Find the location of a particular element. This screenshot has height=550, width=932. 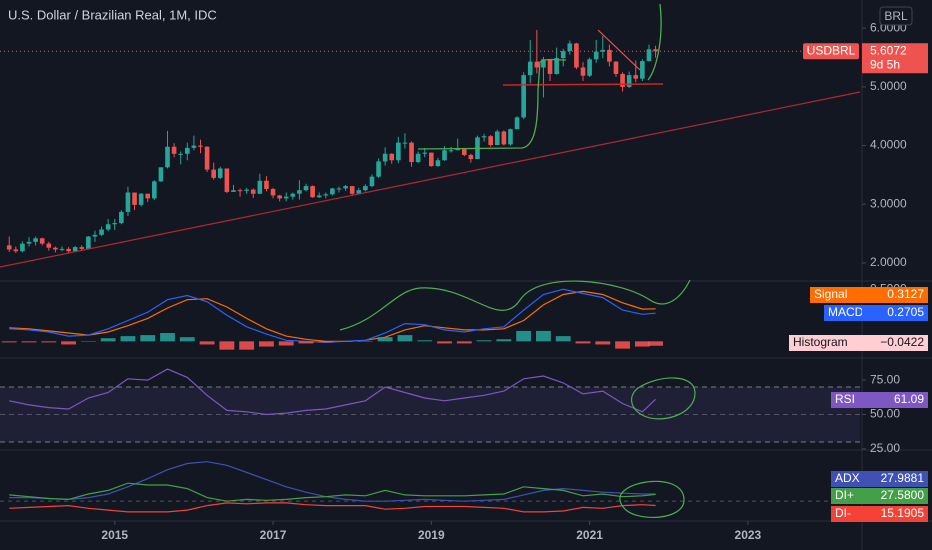

y-tick-label: 4.0000 is located at coordinates (888, 145).